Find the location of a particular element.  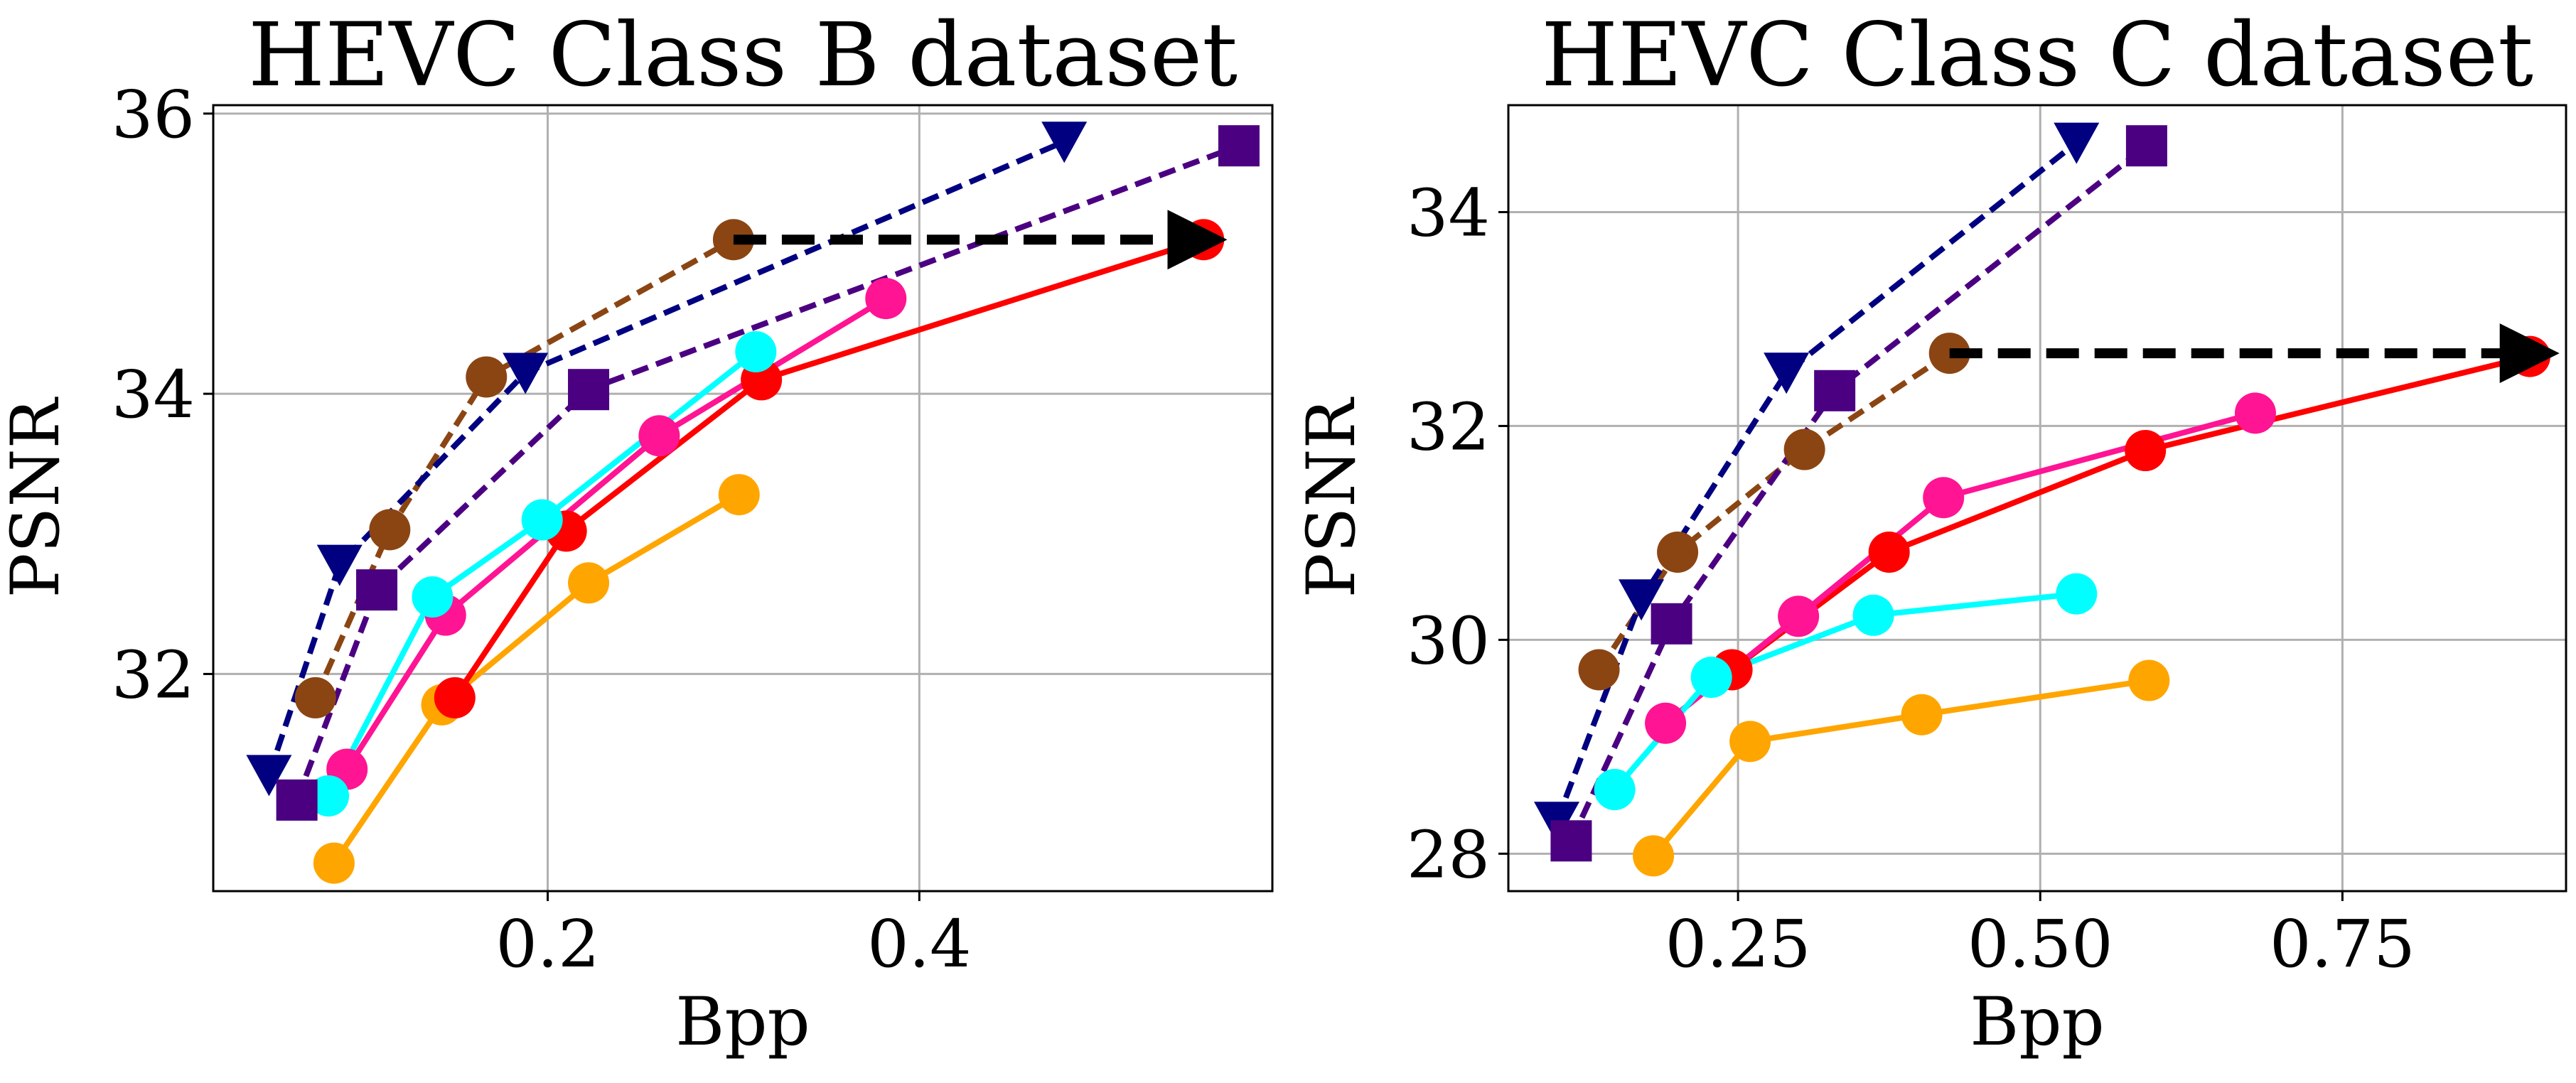

chart-title: HEVC Class B dataset is located at coordinates (743, 55).